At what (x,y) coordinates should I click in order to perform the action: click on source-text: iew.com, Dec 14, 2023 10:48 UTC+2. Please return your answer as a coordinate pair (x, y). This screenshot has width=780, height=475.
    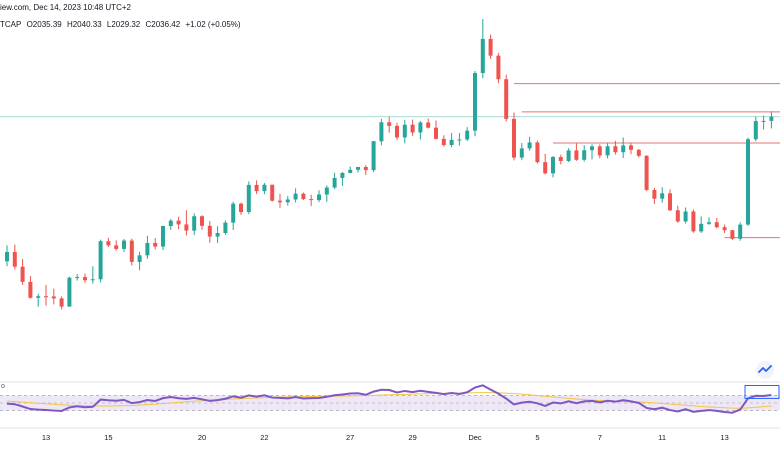
    Looking at the image, I should click on (65, 7).